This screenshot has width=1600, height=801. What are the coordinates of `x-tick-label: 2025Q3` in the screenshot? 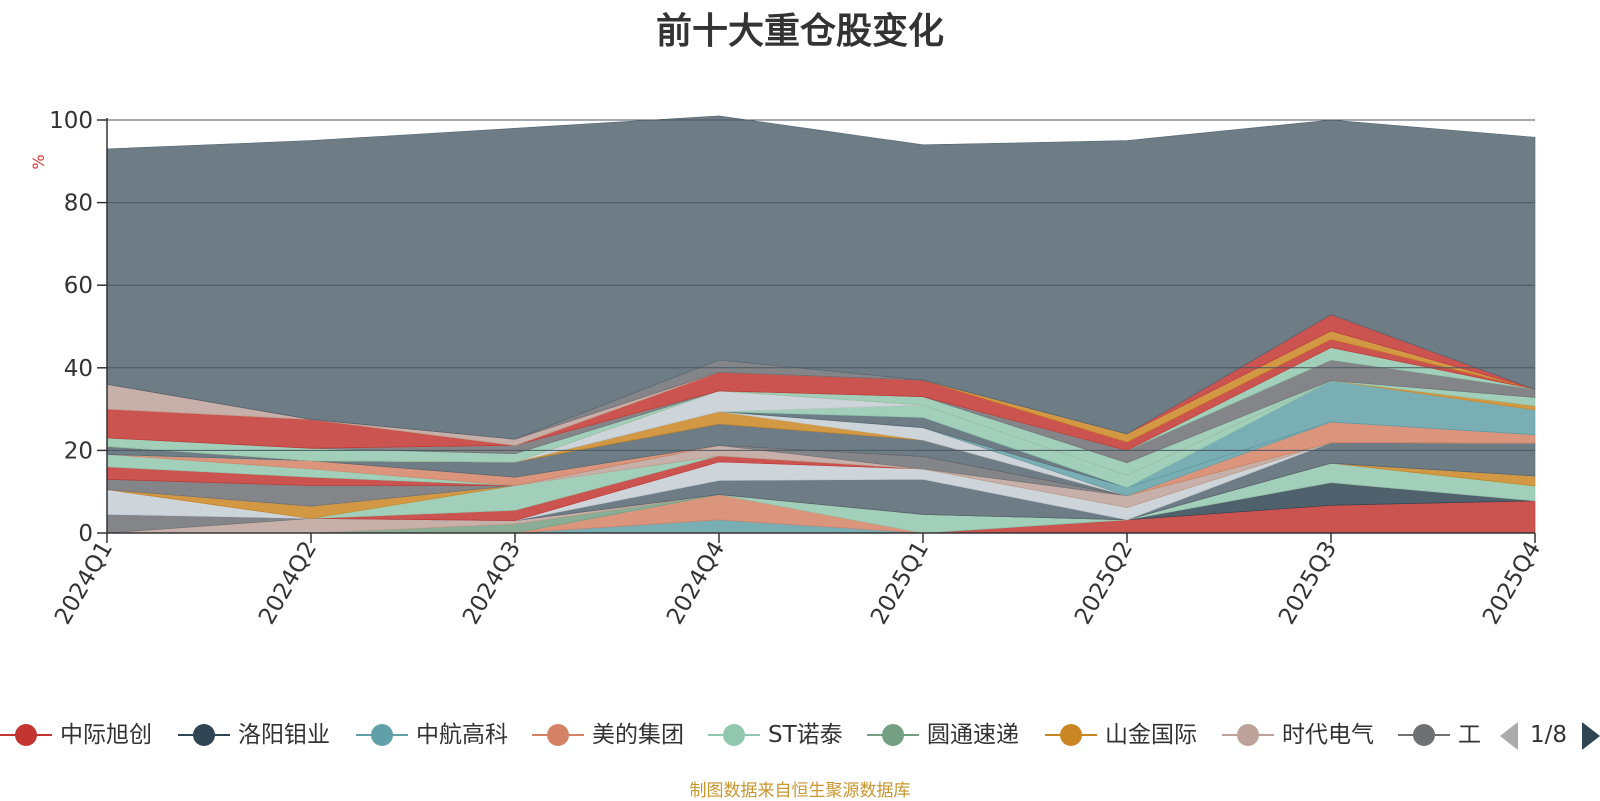 It's located at (1308, 583).